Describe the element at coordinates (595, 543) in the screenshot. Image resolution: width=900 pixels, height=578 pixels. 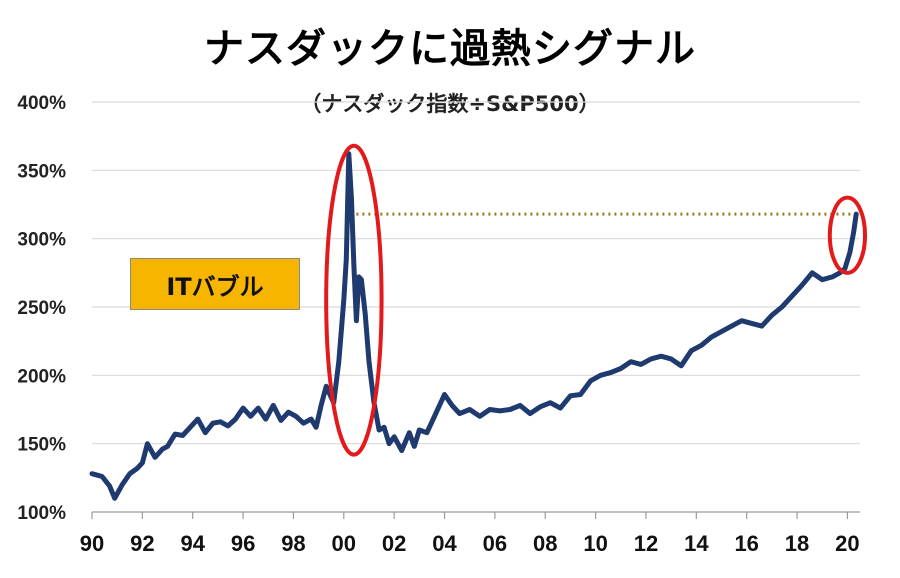
I see `x-tick-label: 10` at that location.